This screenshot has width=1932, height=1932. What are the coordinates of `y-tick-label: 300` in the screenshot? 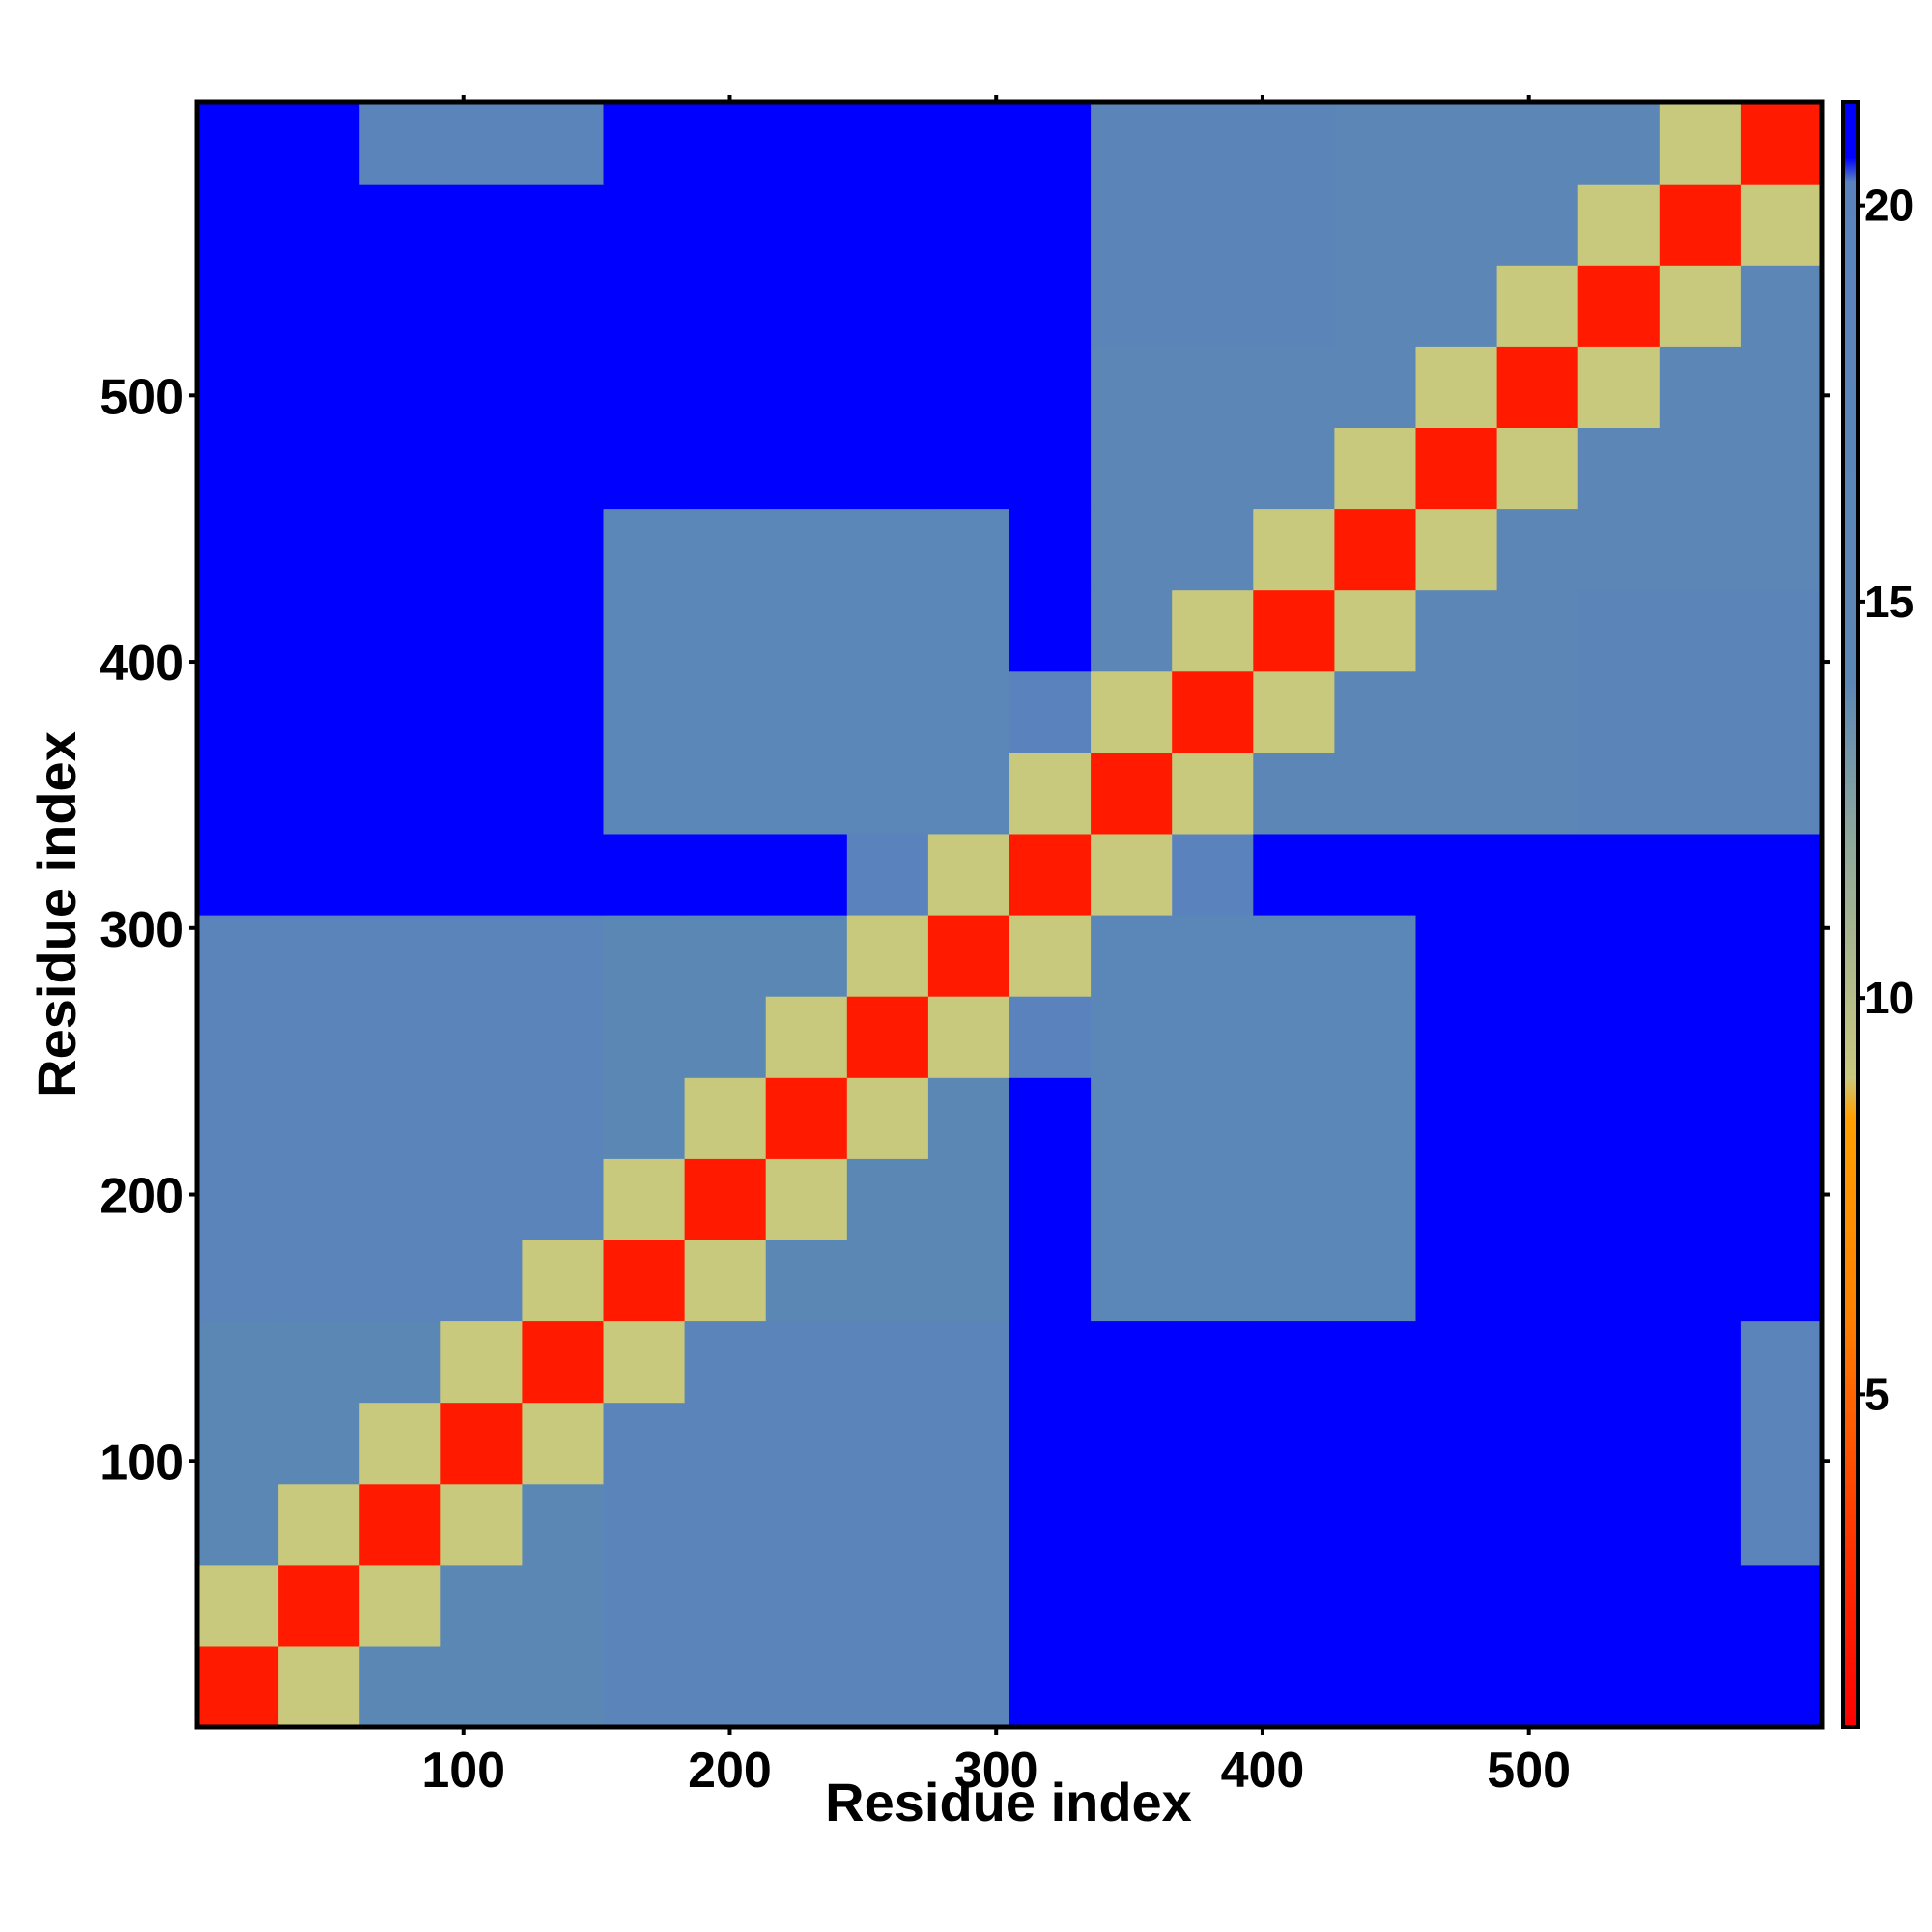 It's located at (141, 930).